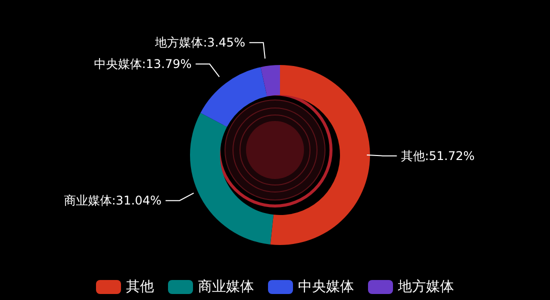  I want to click on legend-label: 地方媒体, so click(426, 287).